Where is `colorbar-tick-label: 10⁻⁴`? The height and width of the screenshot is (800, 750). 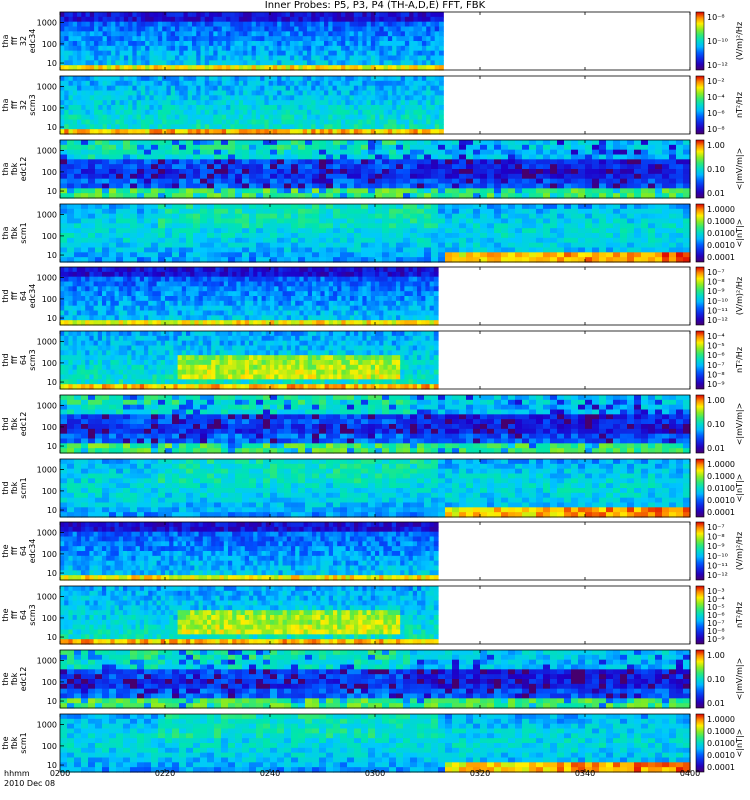
colorbar-tick-label: 10⁻⁴ is located at coordinates (716, 97).